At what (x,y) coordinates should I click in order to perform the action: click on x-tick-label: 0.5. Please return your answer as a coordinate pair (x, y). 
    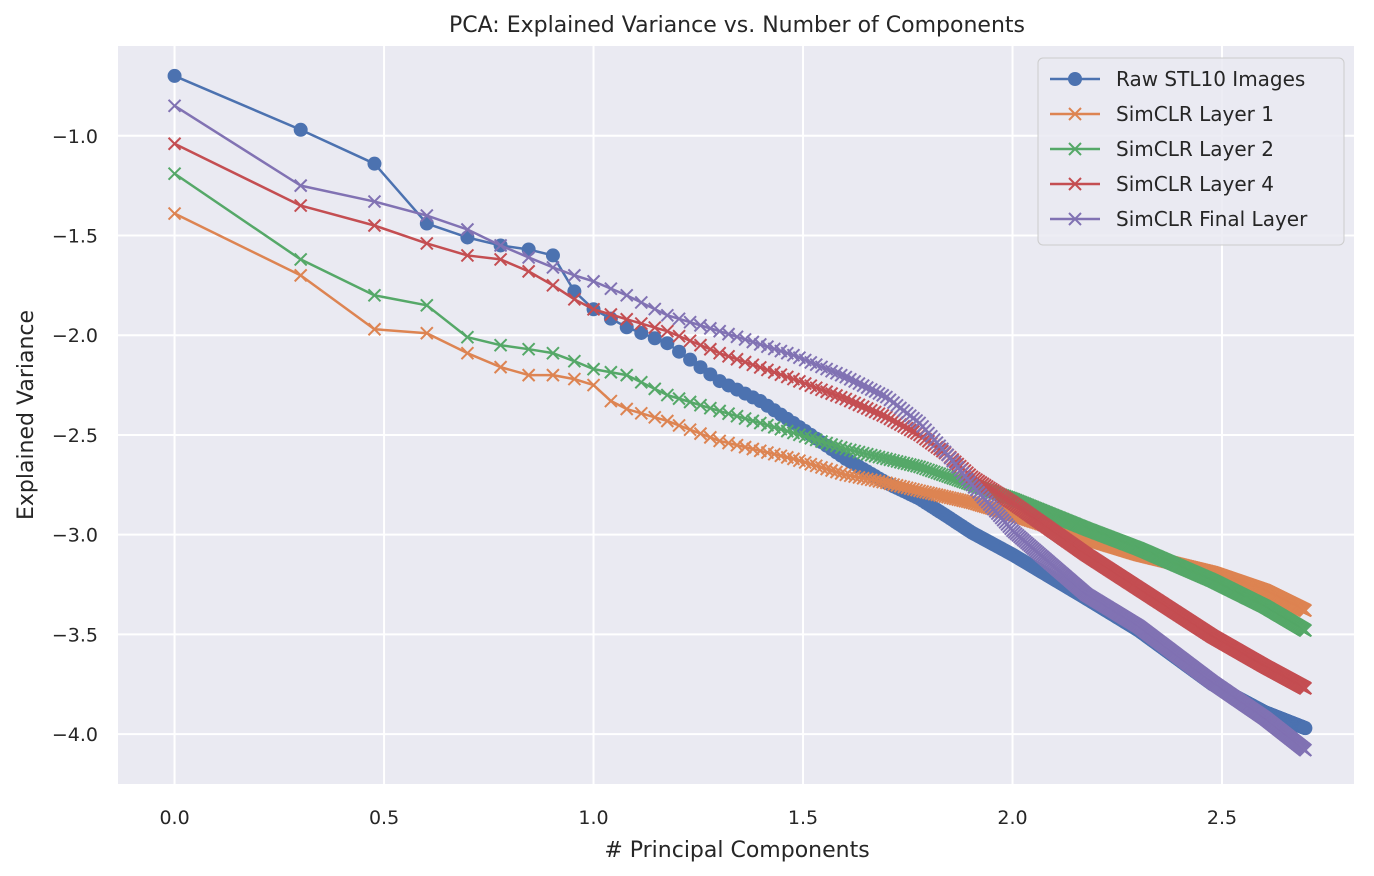
    Looking at the image, I should click on (384, 818).